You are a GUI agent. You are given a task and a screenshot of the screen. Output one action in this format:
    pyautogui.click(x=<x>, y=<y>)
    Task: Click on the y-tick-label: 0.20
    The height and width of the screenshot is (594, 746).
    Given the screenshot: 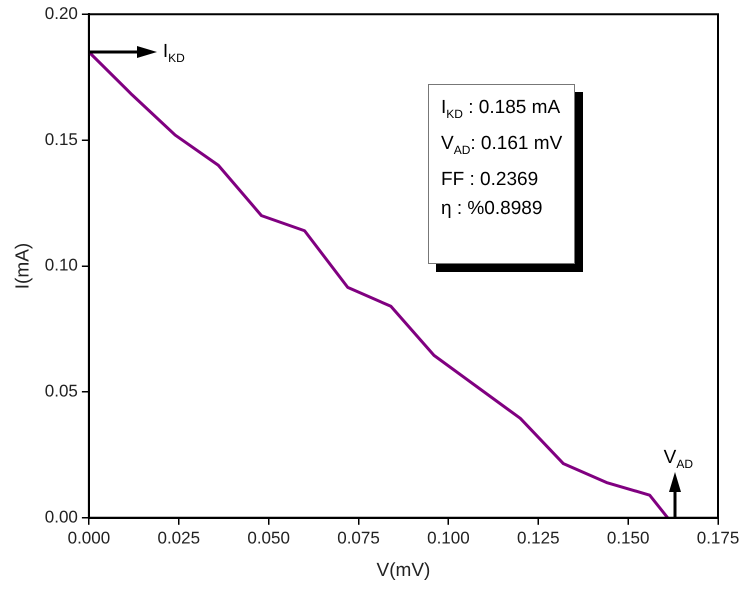 What is the action you would take?
    pyautogui.click(x=61, y=13)
    